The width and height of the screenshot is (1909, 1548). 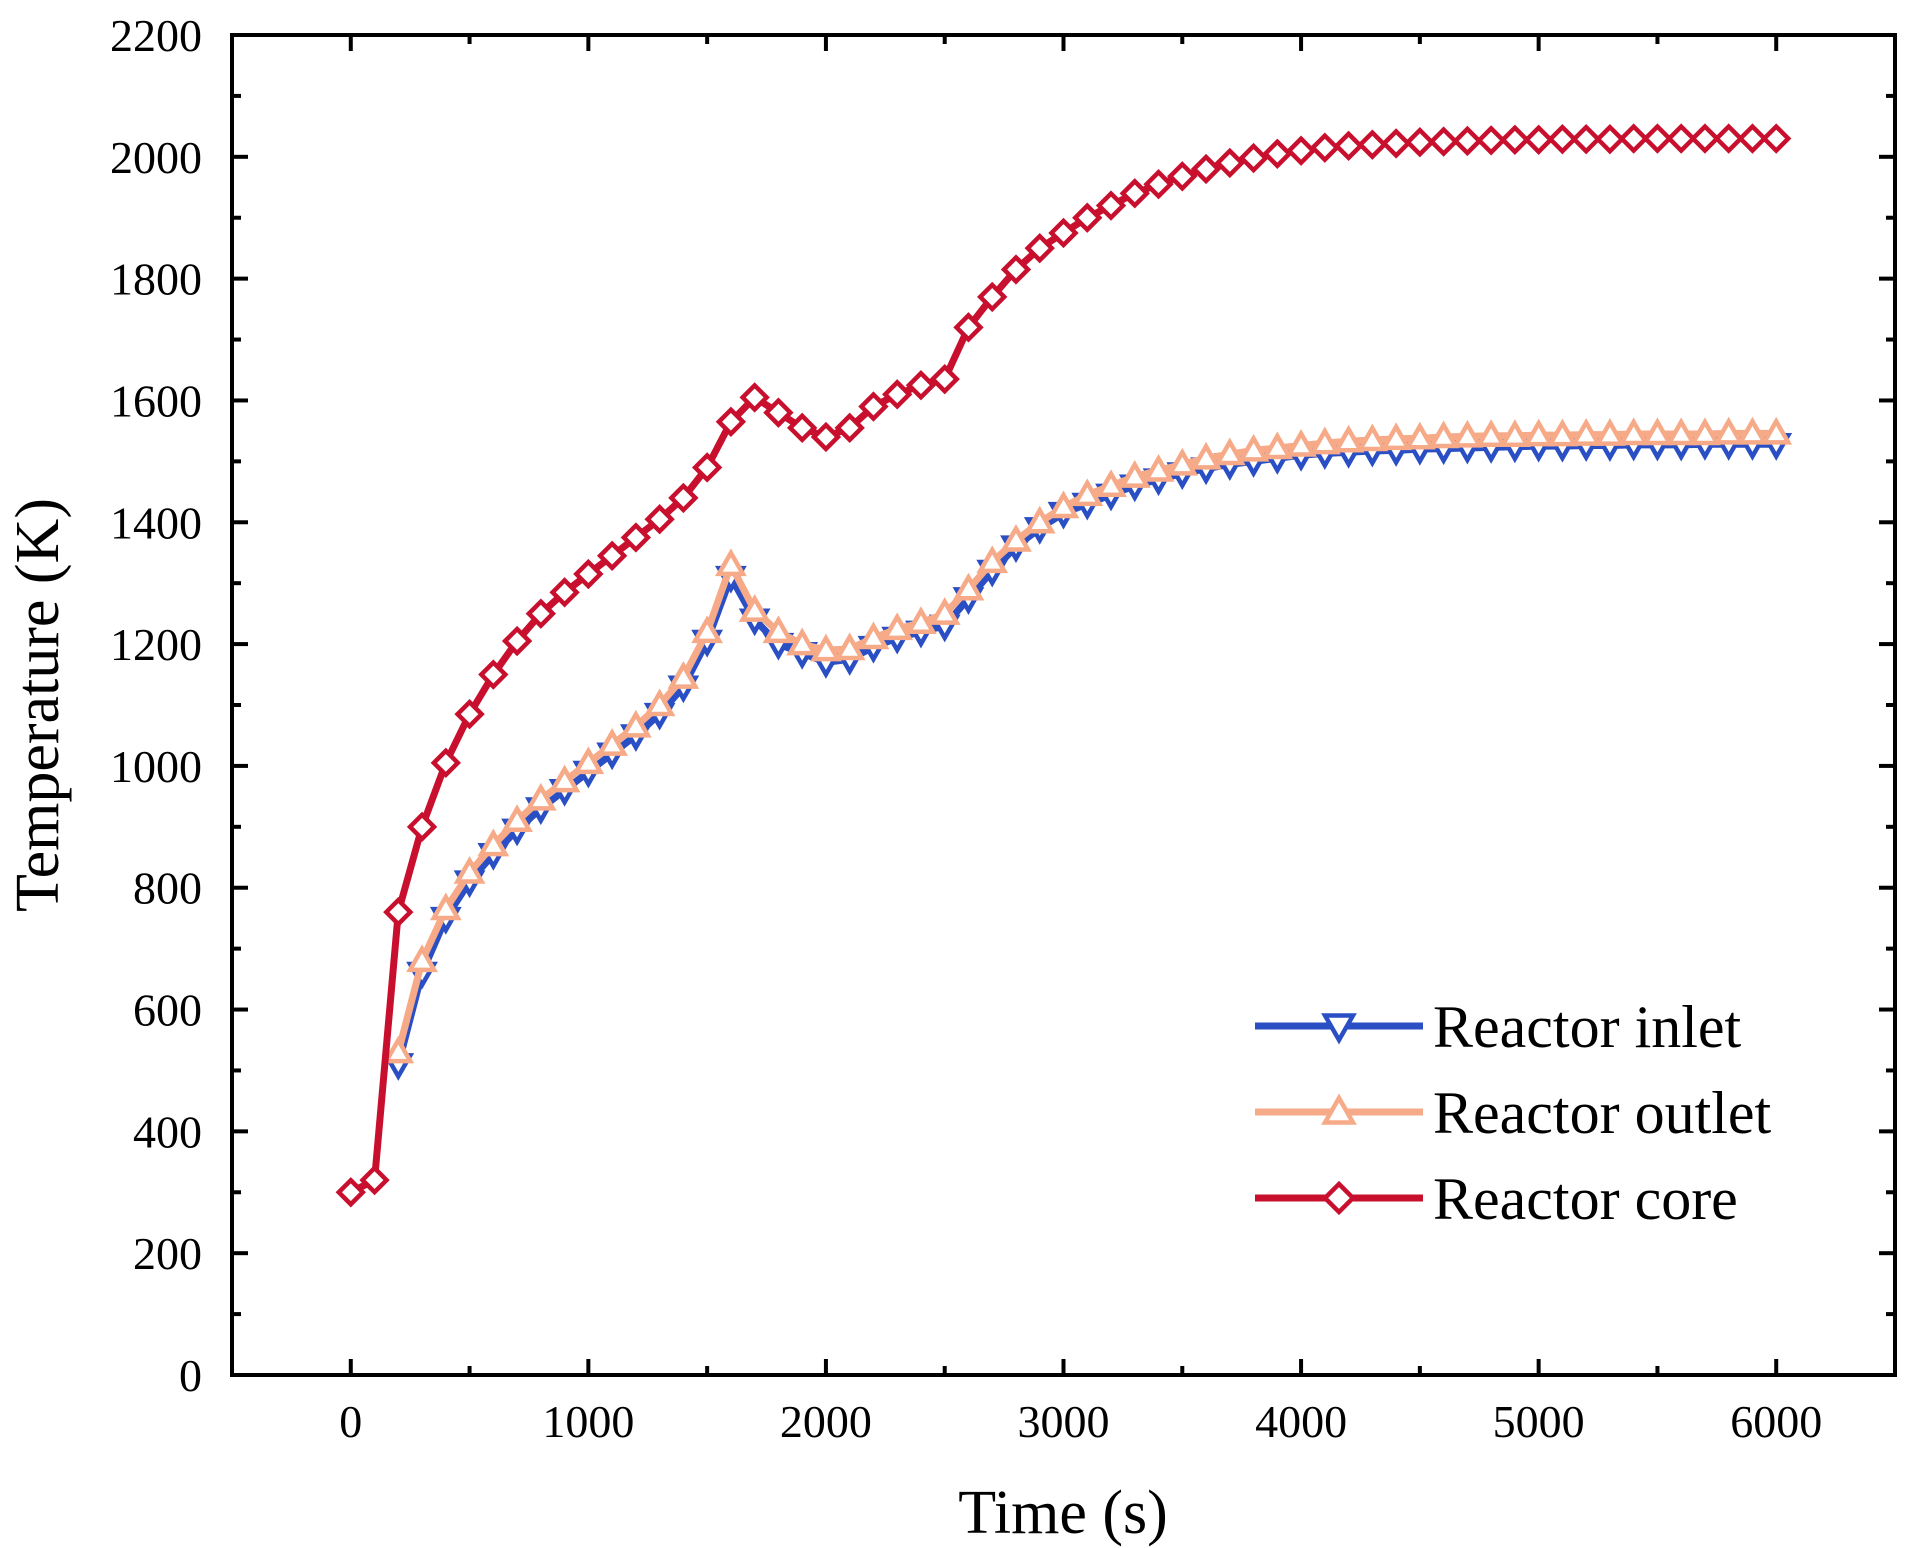 I want to click on legend-entry-reactor-core: Reactor core, so click(x=1496, y=1199).